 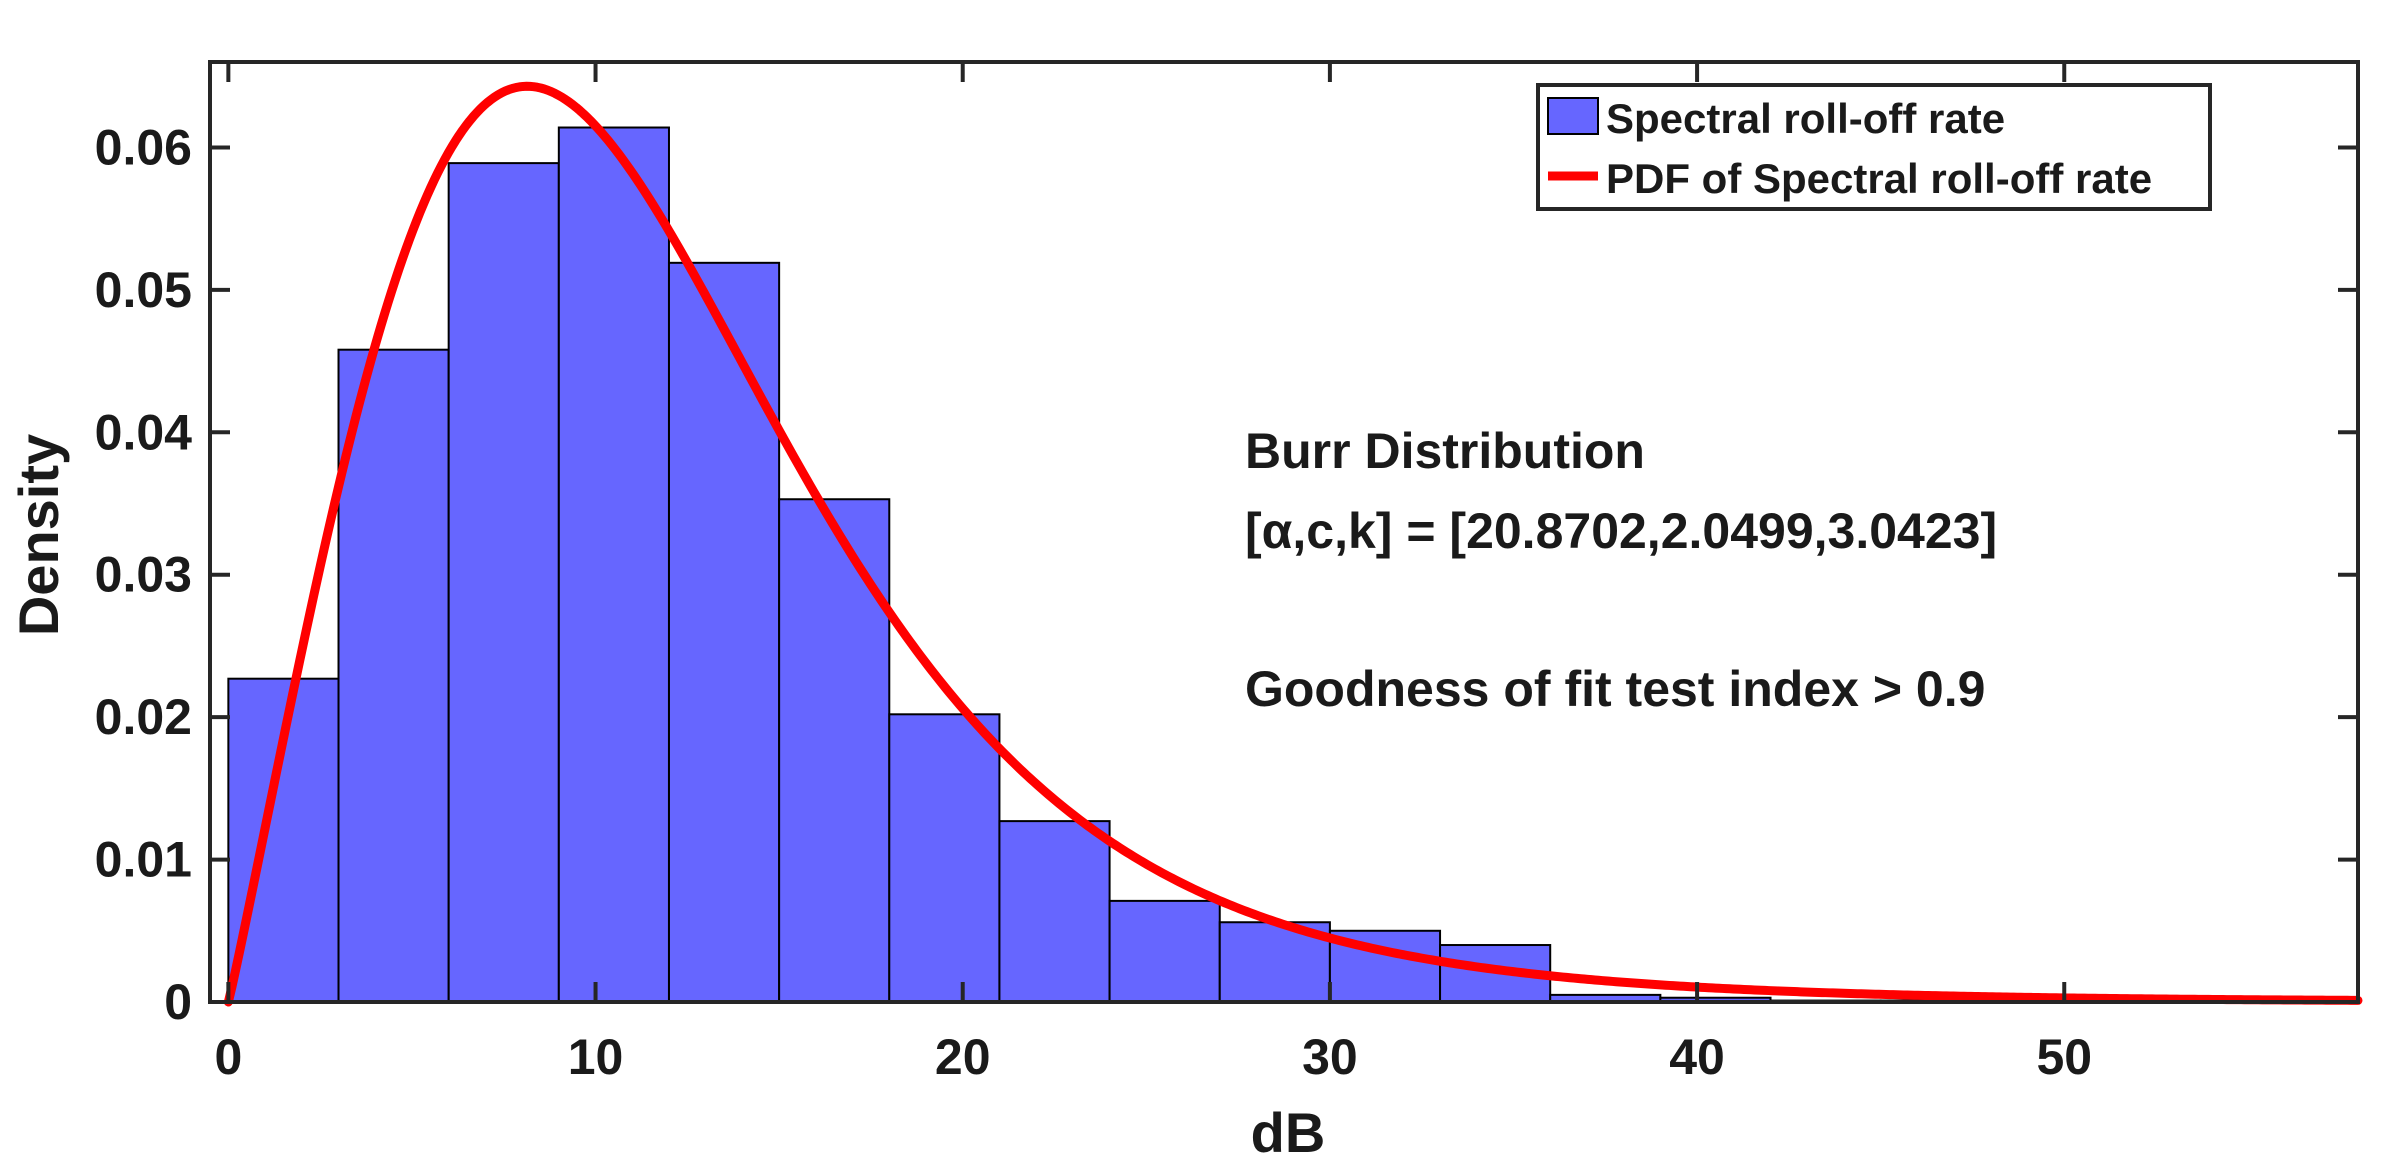 What do you see at coordinates (1805, 118) in the screenshot?
I see `legend-label-histogram: Spectral roll-off rate` at bounding box center [1805, 118].